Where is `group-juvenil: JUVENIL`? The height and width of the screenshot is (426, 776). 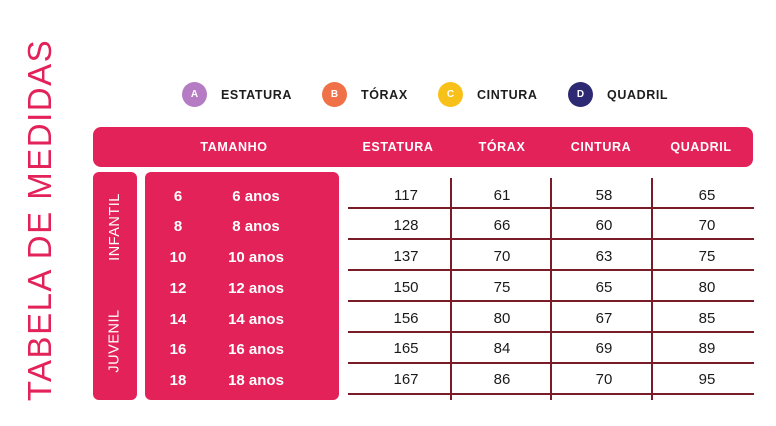 group-juvenil: JUVENIL is located at coordinates (115, 341).